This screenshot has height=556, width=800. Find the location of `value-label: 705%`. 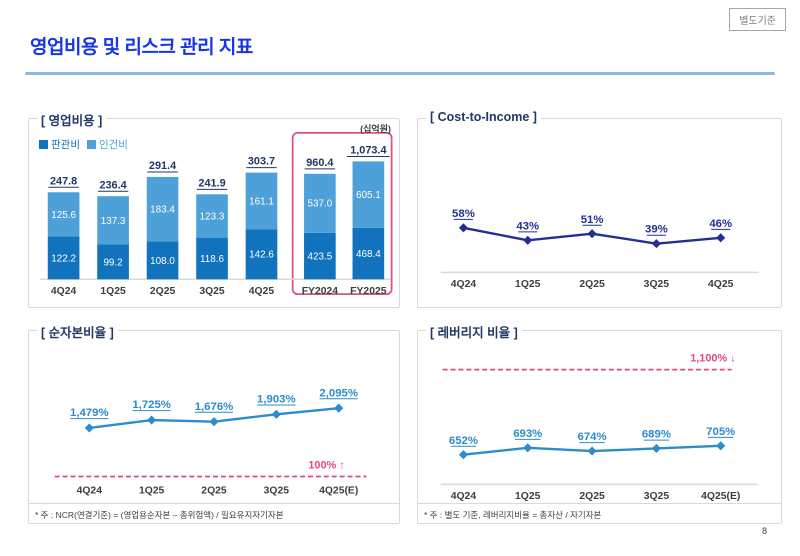

value-label: 705% is located at coordinates (720, 432).